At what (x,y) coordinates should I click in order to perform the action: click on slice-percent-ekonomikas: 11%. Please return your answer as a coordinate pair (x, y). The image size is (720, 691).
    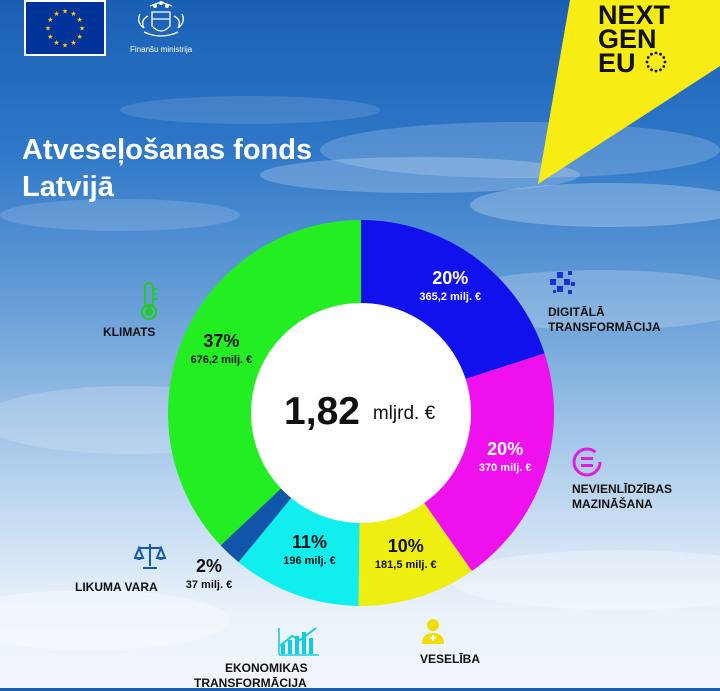
    Looking at the image, I should click on (309, 542).